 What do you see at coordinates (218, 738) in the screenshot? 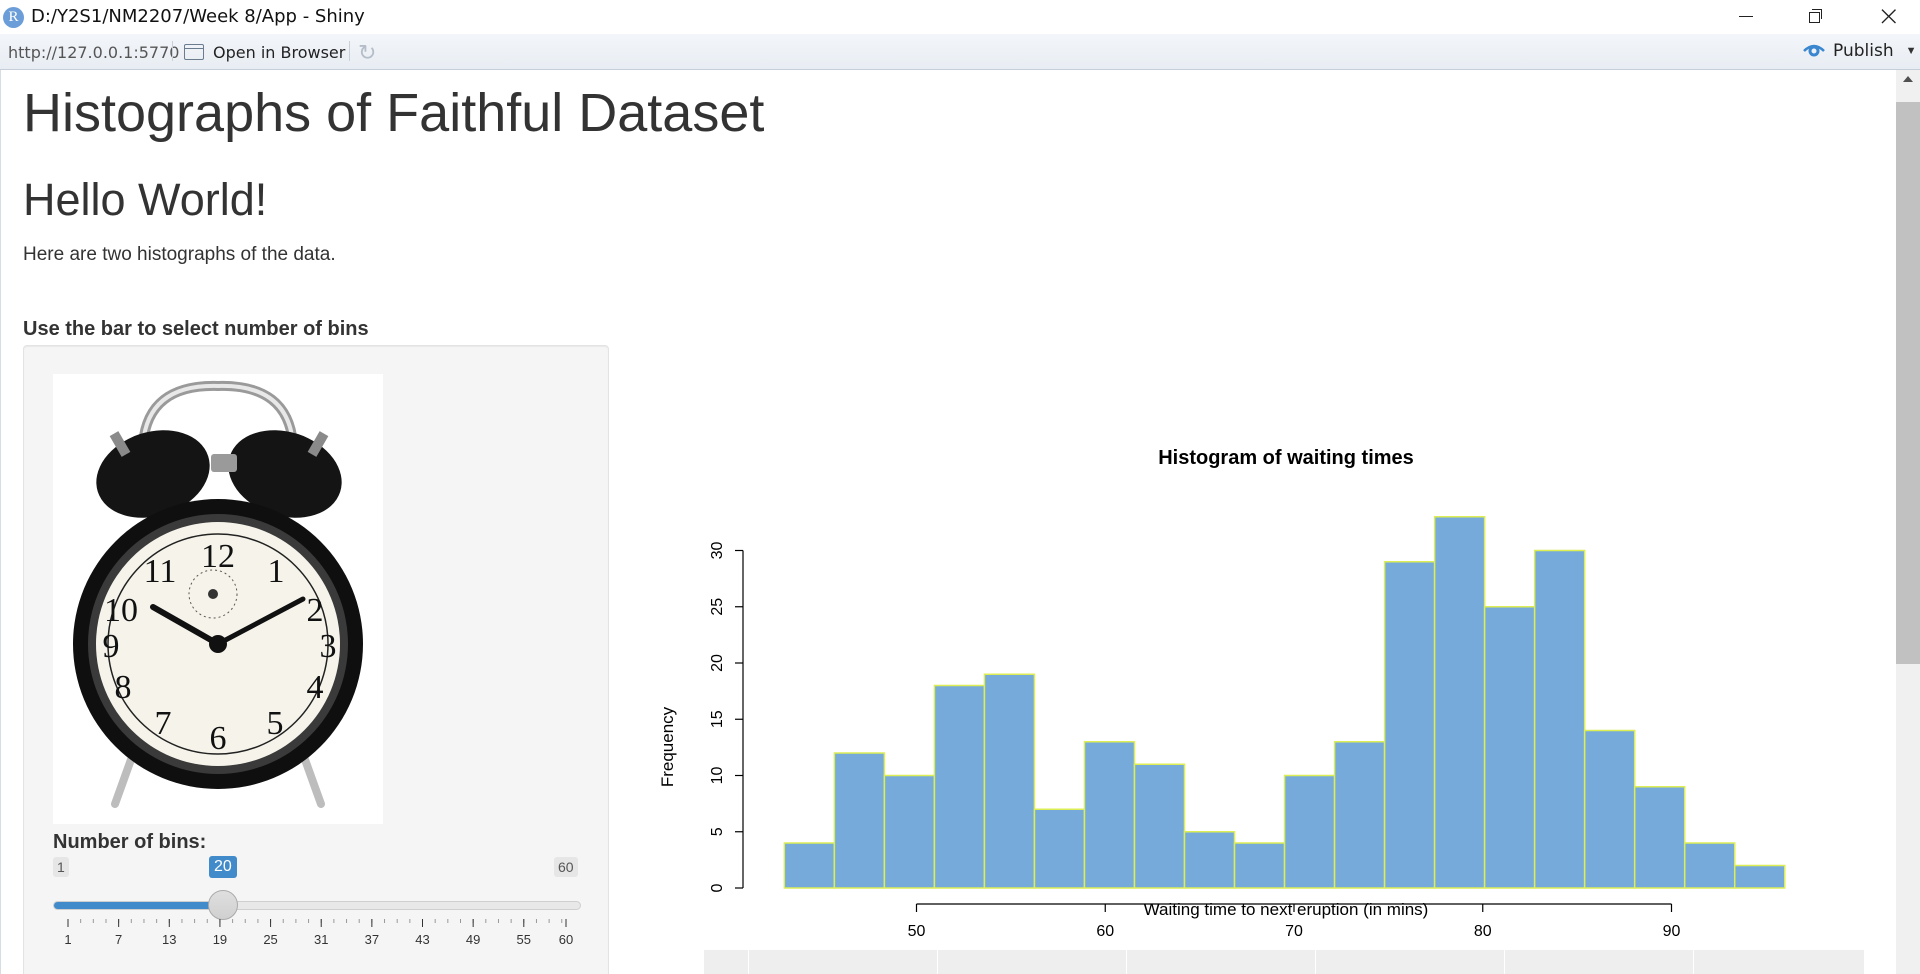
I see `svg-text: 6` at bounding box center [218, 738].